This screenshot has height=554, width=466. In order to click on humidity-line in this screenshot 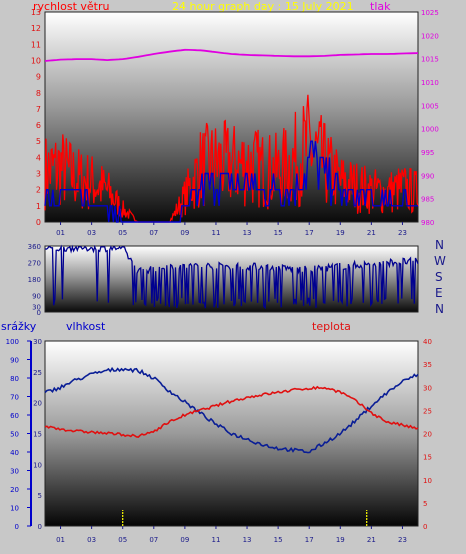, I will do `click(231, 410)`.